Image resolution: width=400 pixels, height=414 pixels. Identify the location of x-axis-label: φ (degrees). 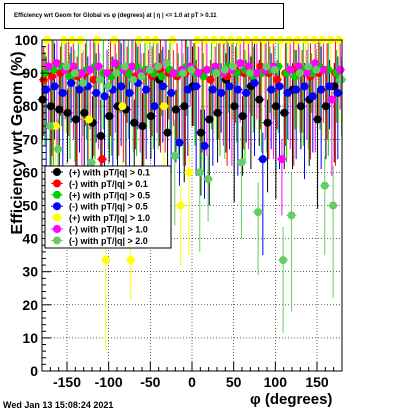
(291, 399).